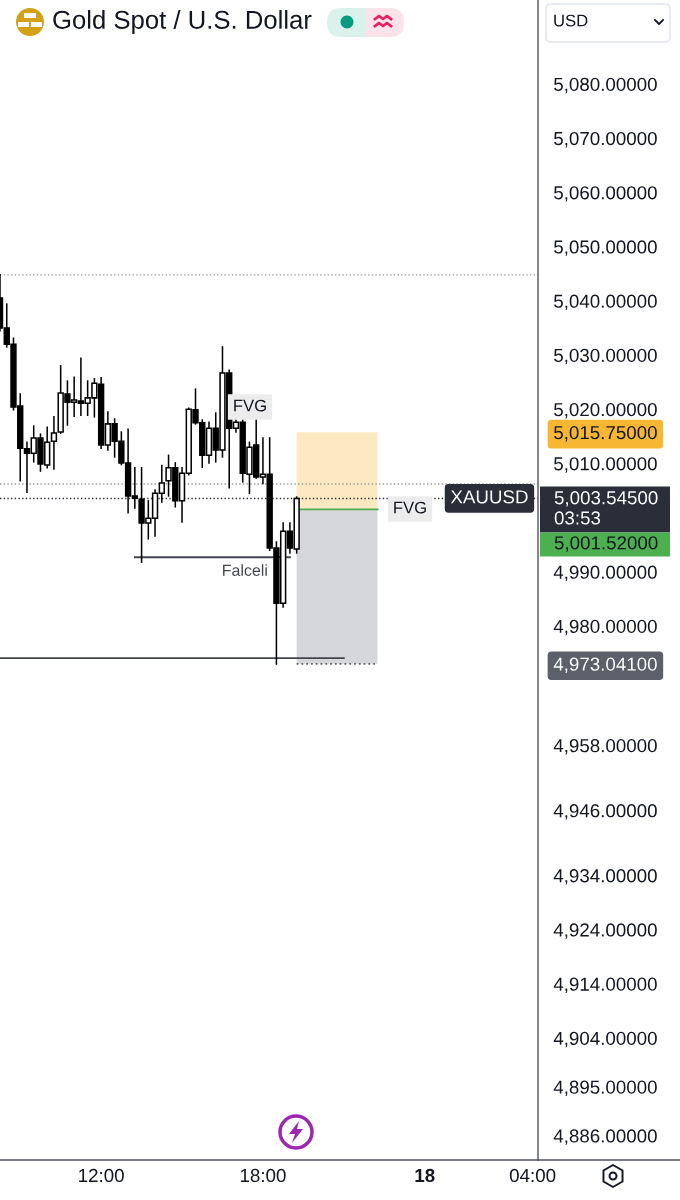 The image size is (680, 1200). I want to click on y-tick-label: 4,914.00000, so click(605, 985).